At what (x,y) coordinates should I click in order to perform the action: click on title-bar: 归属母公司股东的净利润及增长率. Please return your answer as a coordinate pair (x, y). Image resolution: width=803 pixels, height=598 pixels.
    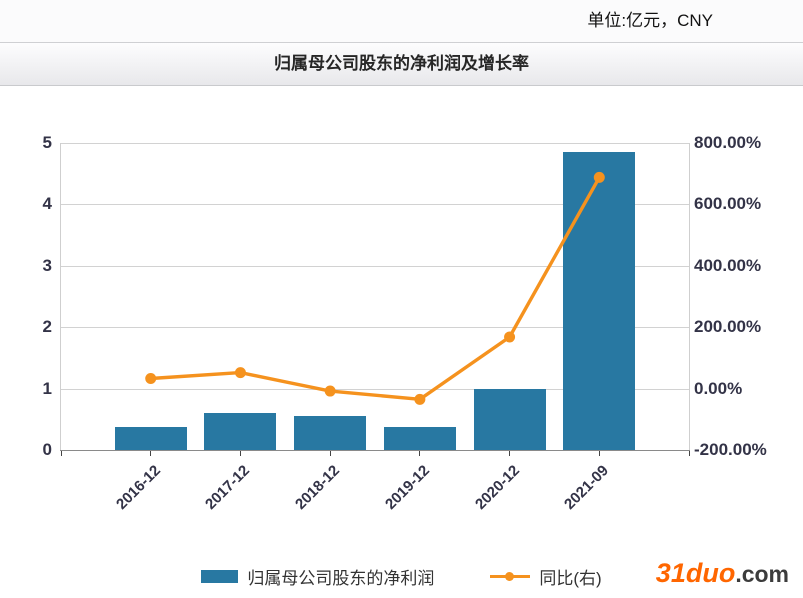
    Looking at the image, I should click on (401, 64).